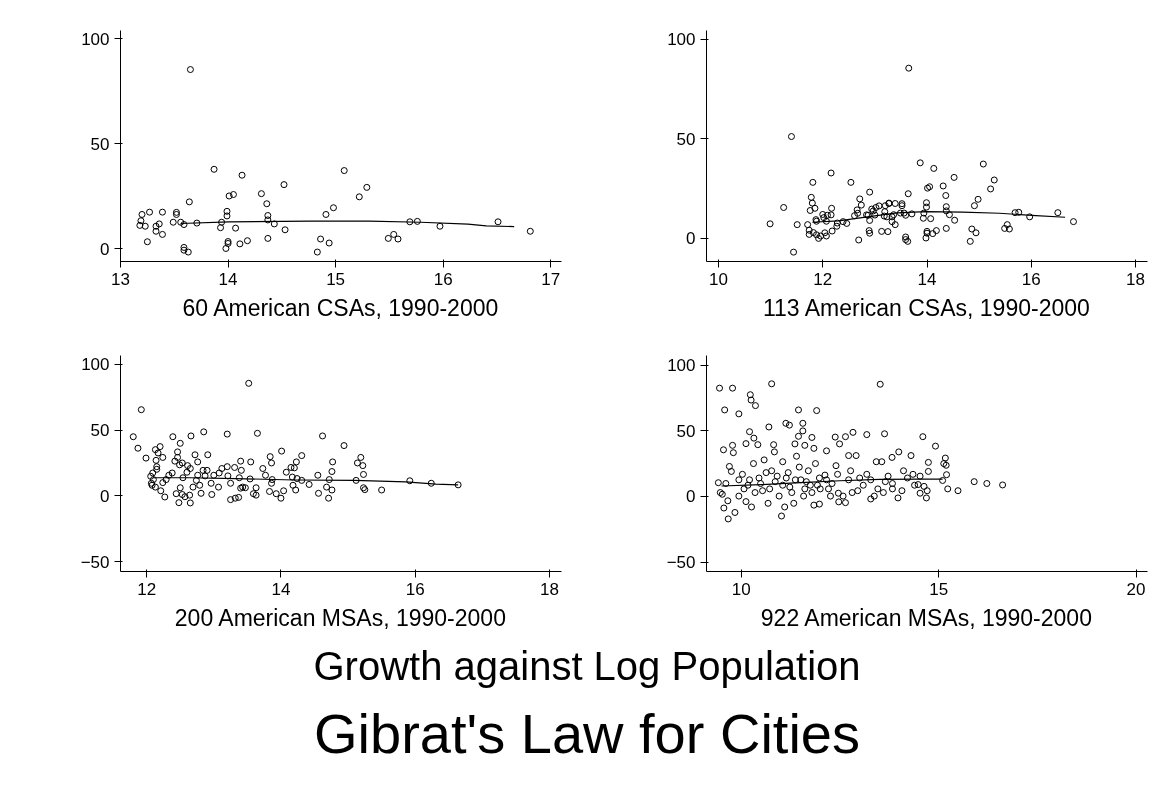  I want to click on x-tick-label: 17, so click(551, 279).